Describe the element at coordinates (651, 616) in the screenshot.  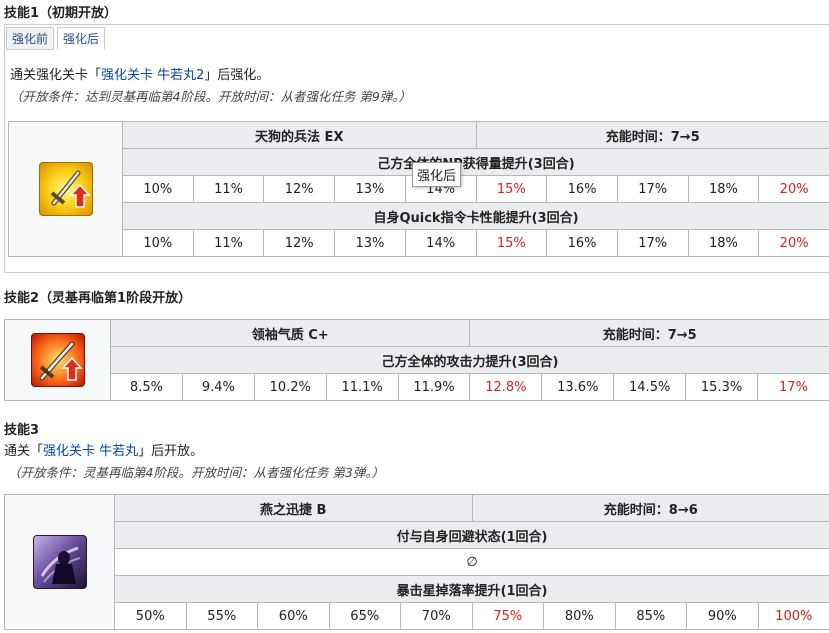
I see `level-8-value: 85%` at that location.